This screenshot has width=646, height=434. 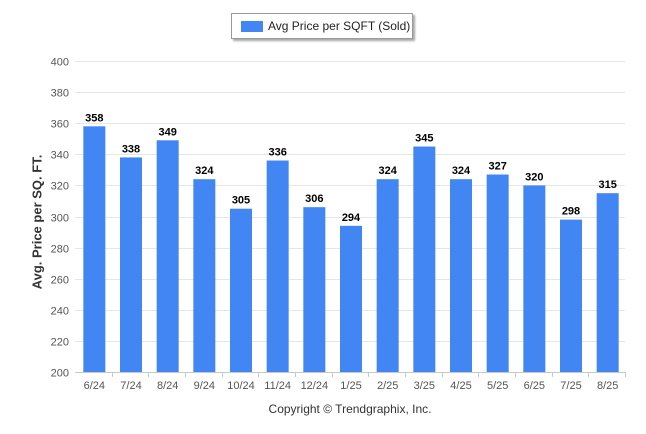 I want to click on x-tick-label: 5/25, so click(x=497, y=386).